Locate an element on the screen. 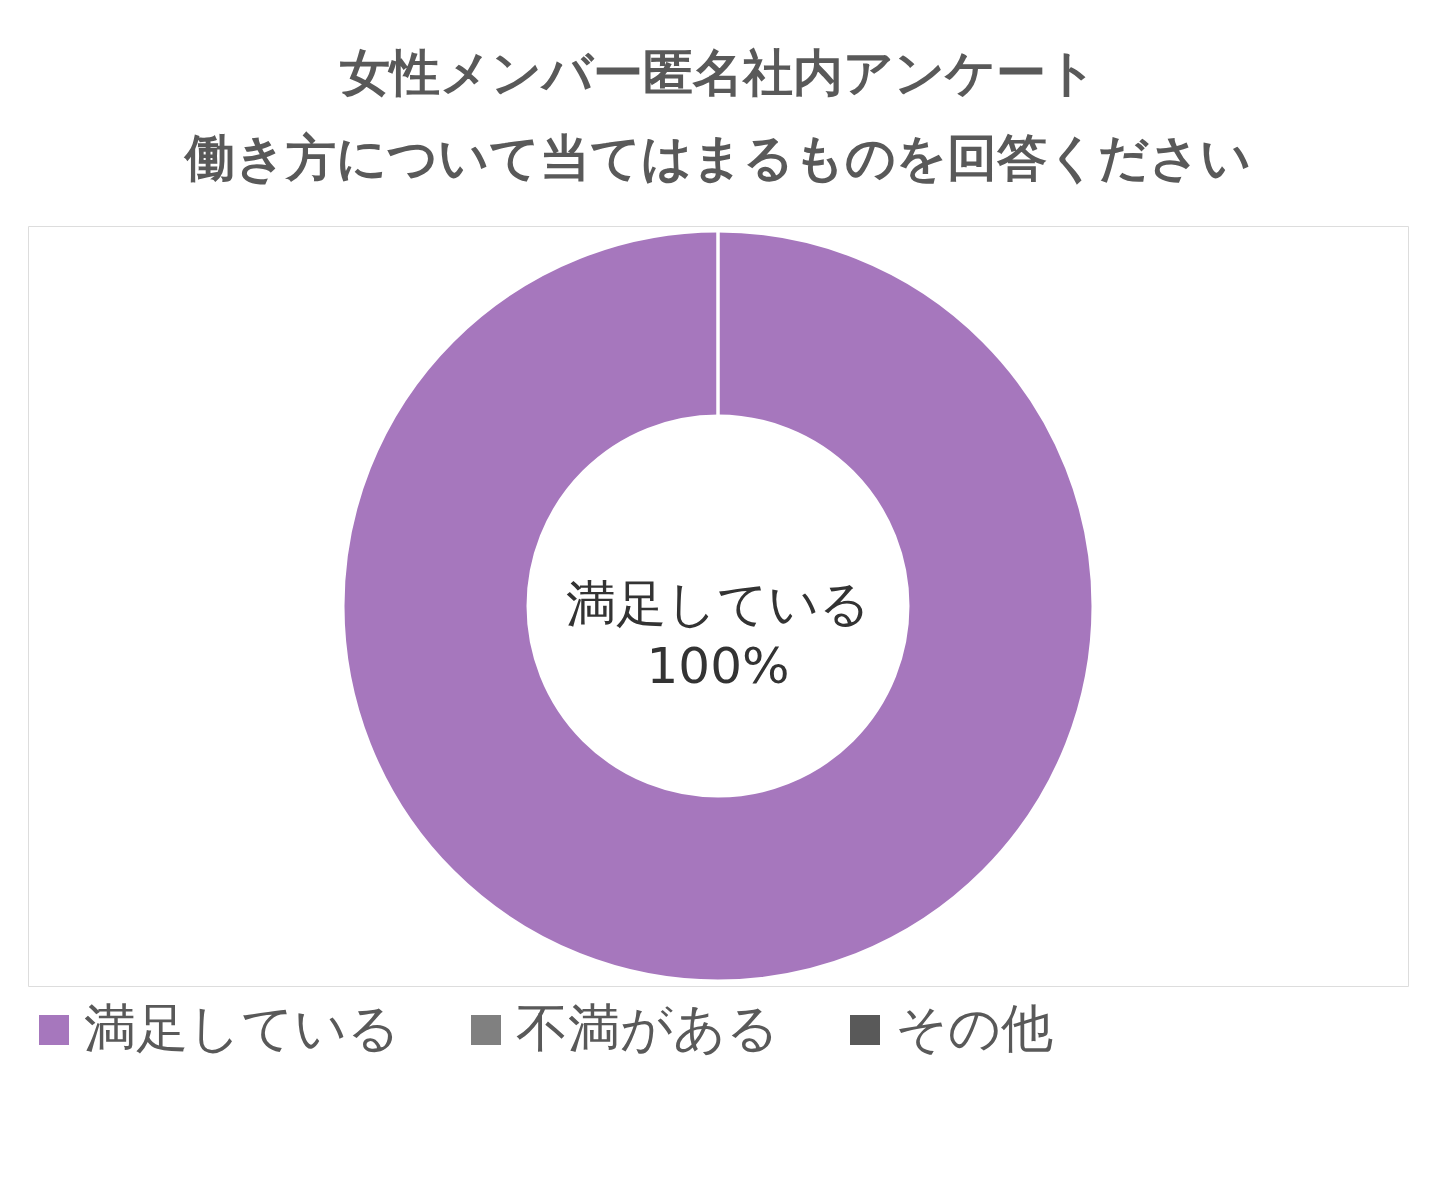 The width and height of the screenshot is (1440, 1181). legend-label: 不満がある is located at coordinates (647, 1028).